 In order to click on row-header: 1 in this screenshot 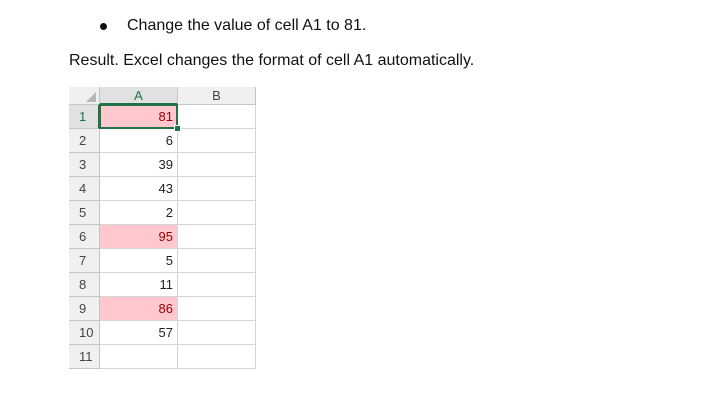, I will do `click(84, 117)`.